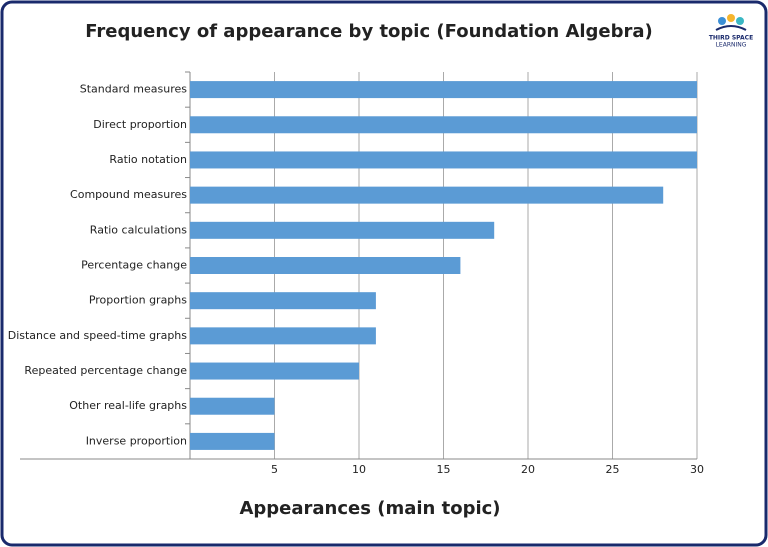 The image size is (768, 547). I want to click on y-tick-label: Inverse proportion, so click(136, 440).